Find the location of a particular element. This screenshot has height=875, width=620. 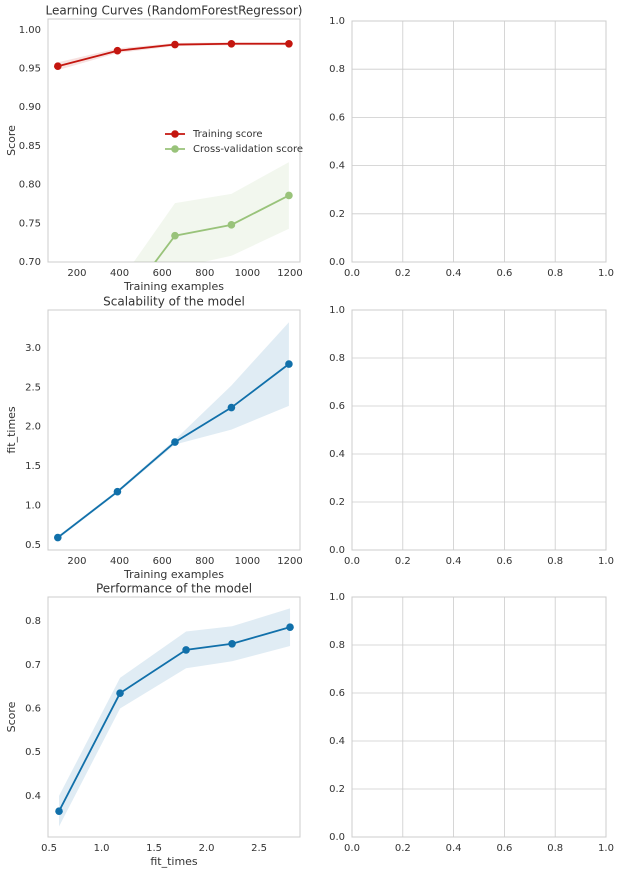

y-axis-label: fit_times is located at coordinates (11, 430).